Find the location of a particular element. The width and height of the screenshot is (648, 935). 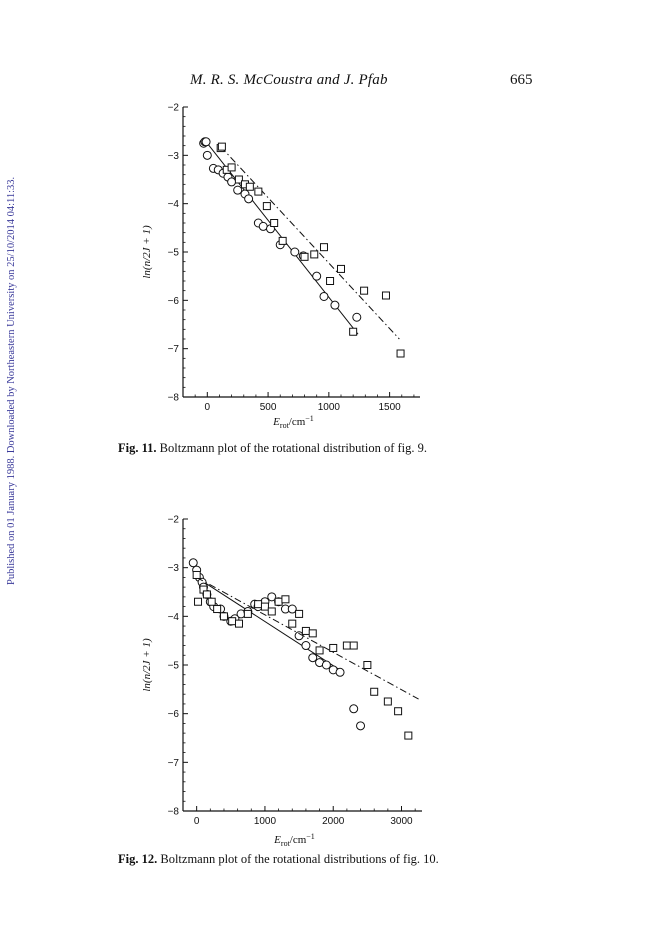

fig11-x-tick-label: 1000 is located at coordinates (329, 407).